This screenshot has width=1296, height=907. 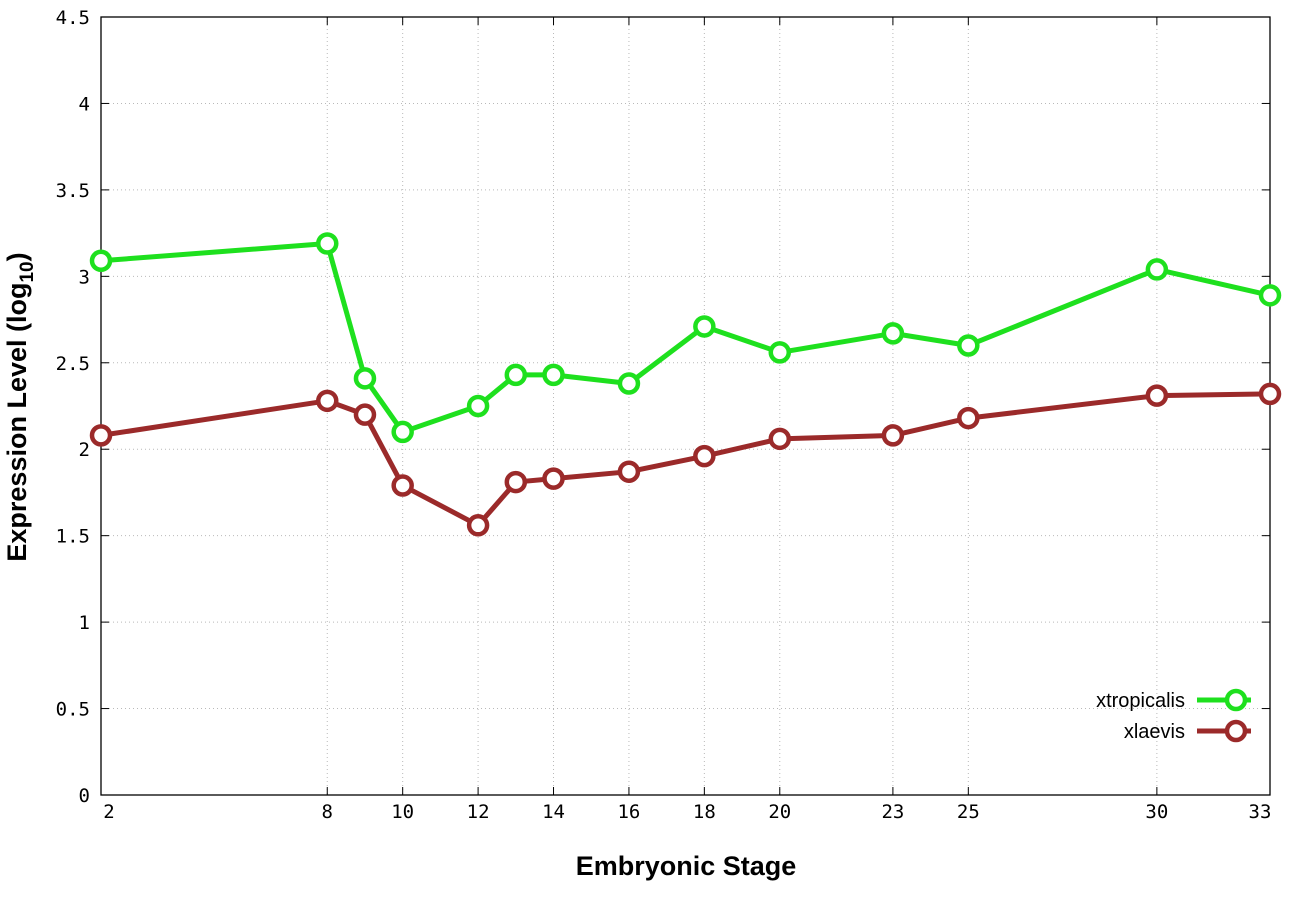 What do you see at coordinates (327, 812) in the screenshot?
I see `x-tick-label: 8` at bounding box center [327, 812].